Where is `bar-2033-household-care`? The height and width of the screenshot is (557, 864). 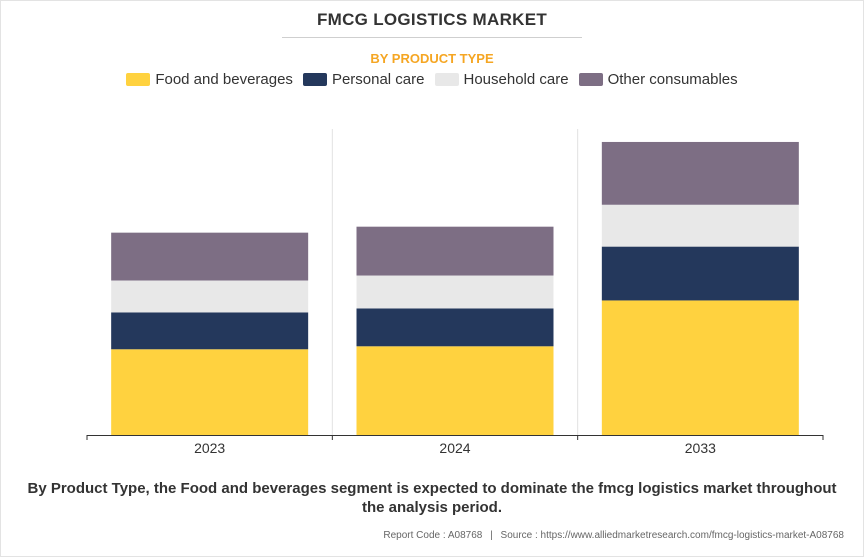 bar-2033-household-care is located at coordinates (700, 225).